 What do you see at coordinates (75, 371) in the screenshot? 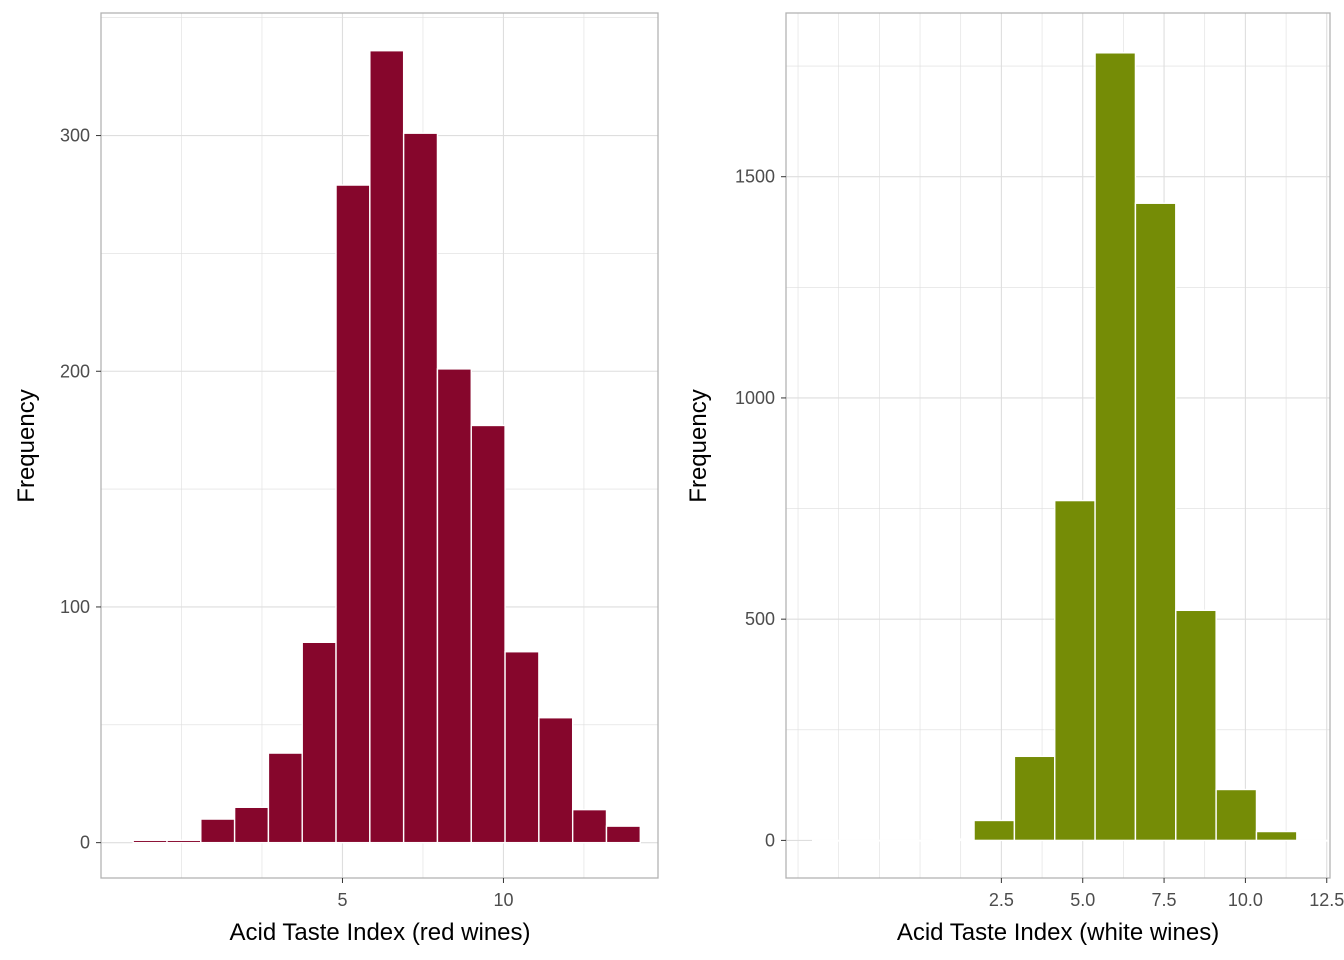
I see `red-y-tick-label: 200` at bounding box center [75, 371].